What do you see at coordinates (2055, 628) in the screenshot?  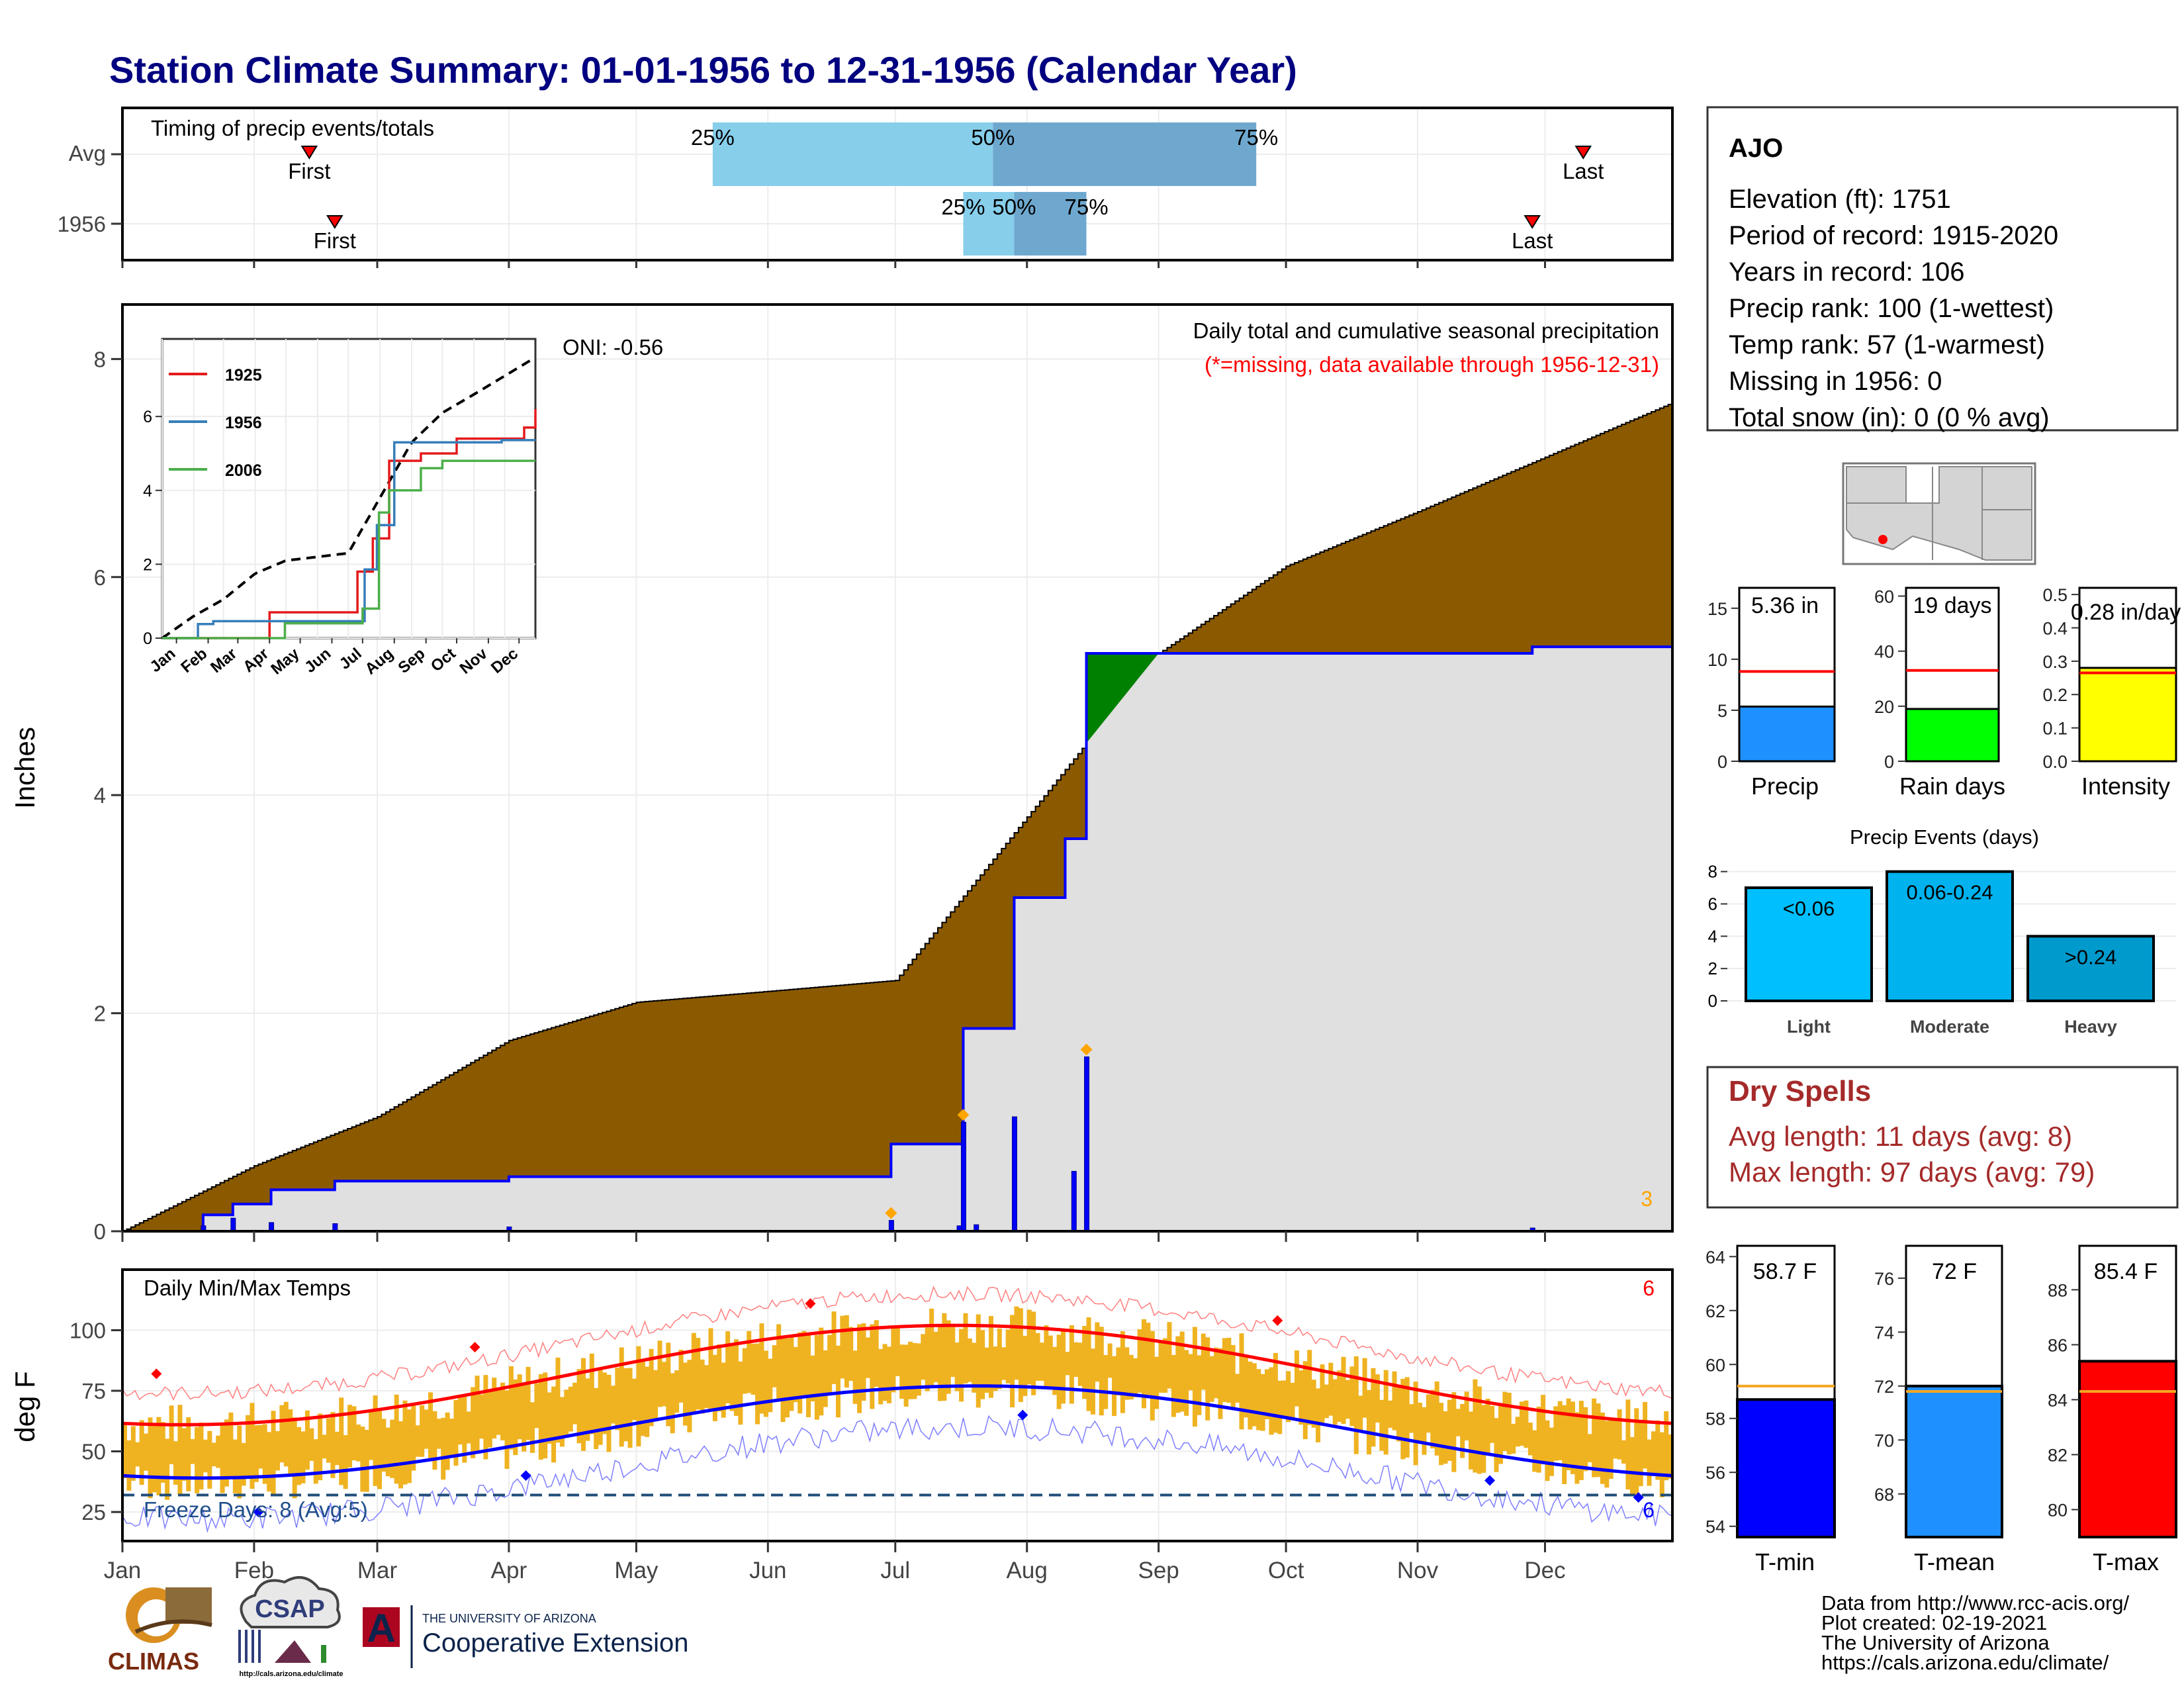 I see `mini-bar-ytick-label: 0.4` at bounding box center [2055, 628].